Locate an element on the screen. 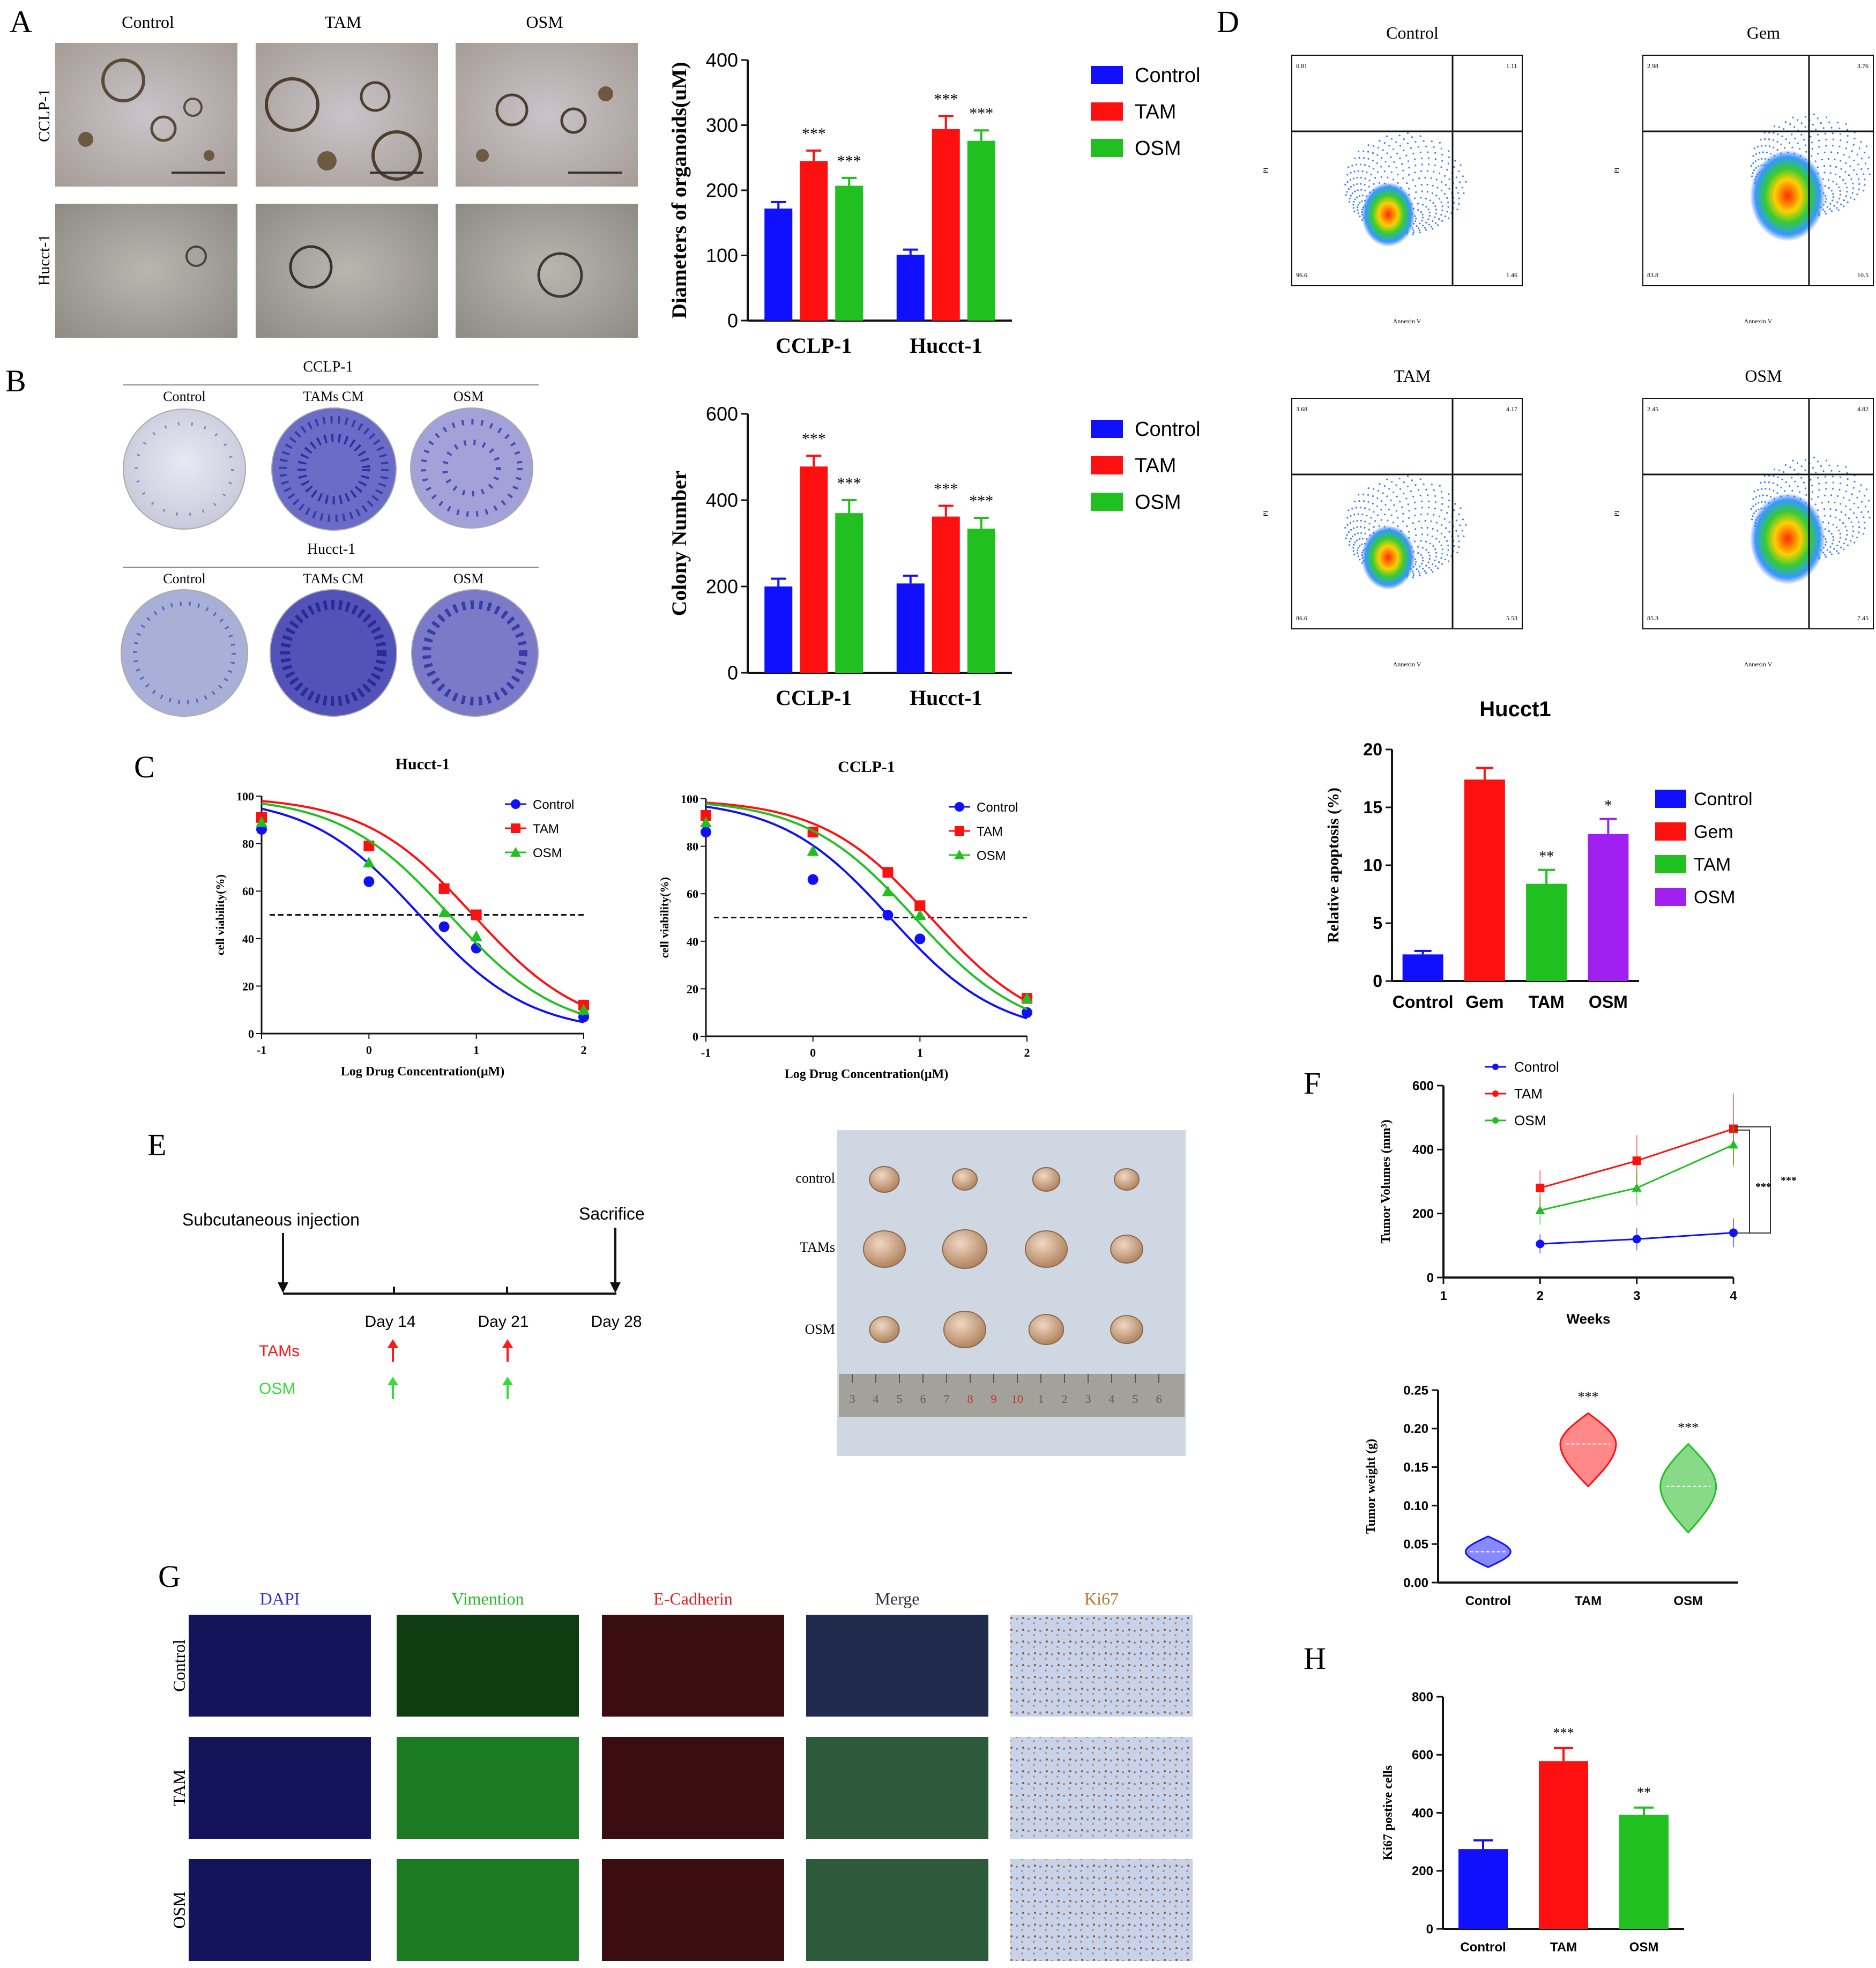 The height and width of the screenshot is (1968, 1876). fit-curve is located at coordinates (423, 903).